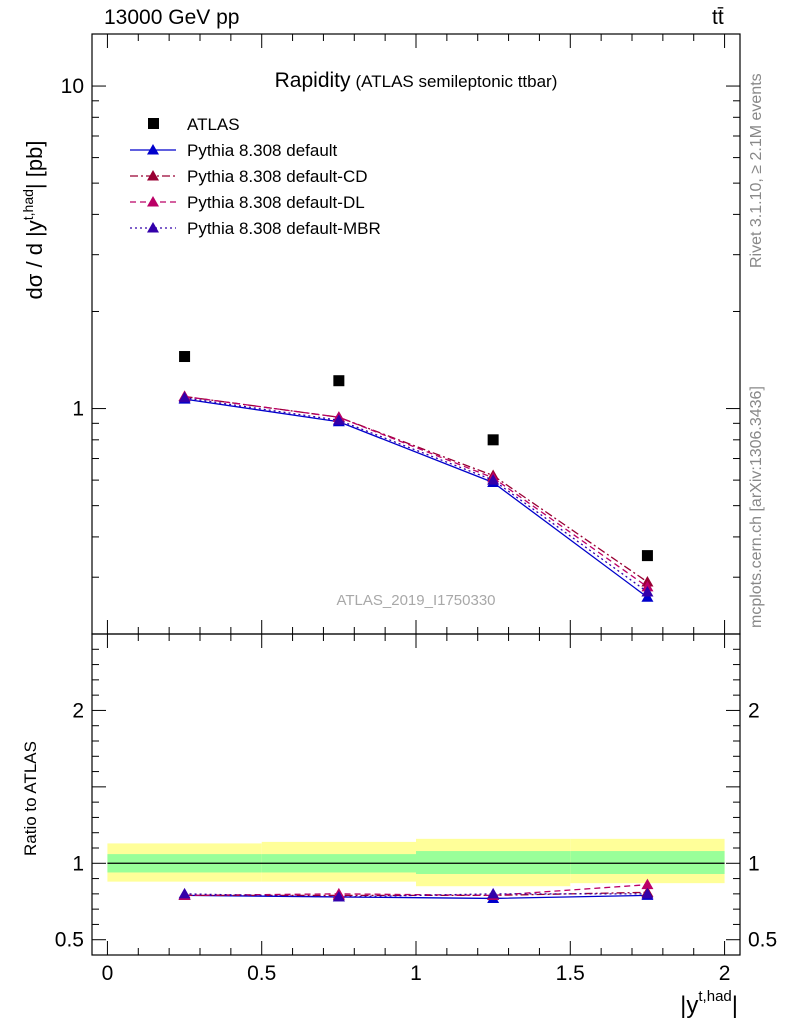 Image resolution: width=786 pixels, height=1024 pixels. What do you see at coordinates (689, 1005) in the screenshot?
I see `xlabel-main: |y` at bounding box center [689, 1005].